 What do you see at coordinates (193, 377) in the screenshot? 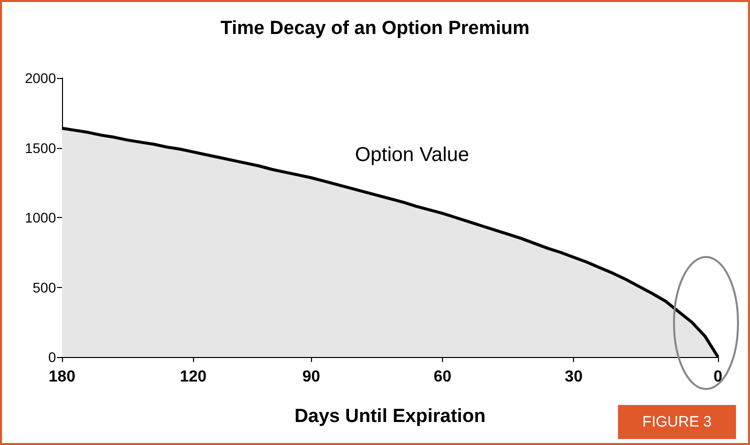
I see `x-tick-label: 120` at bounding box center [193, 377].